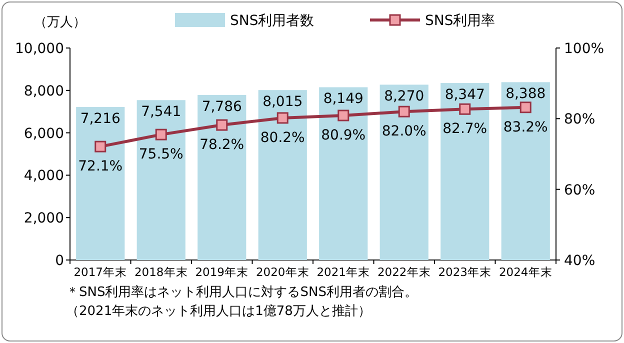  I want to click on x-tick-label: 2017年末, so click(101, 272).